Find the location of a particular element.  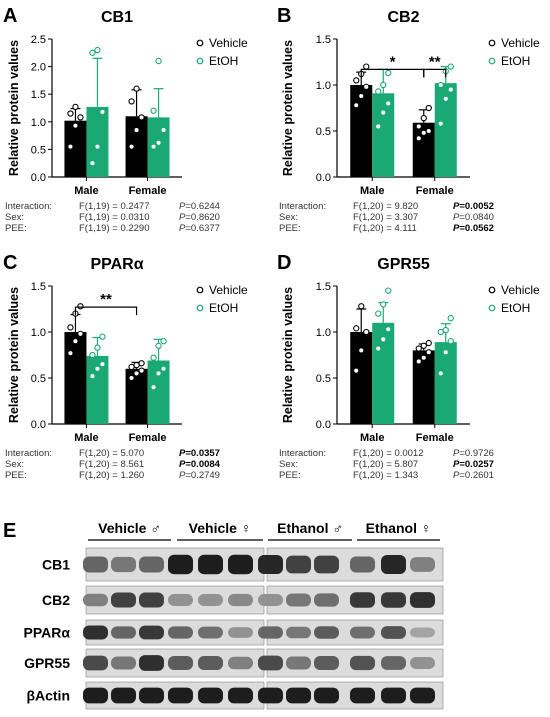

y-tick-label: 1.0 is located at coordinates (38, 333).